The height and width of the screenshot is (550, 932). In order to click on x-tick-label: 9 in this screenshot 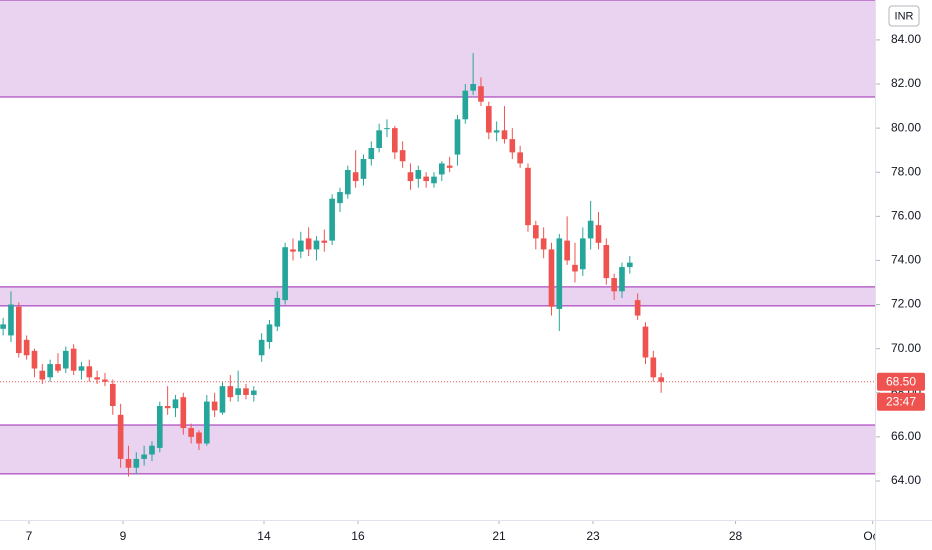, I will do `click(123, 536)`.